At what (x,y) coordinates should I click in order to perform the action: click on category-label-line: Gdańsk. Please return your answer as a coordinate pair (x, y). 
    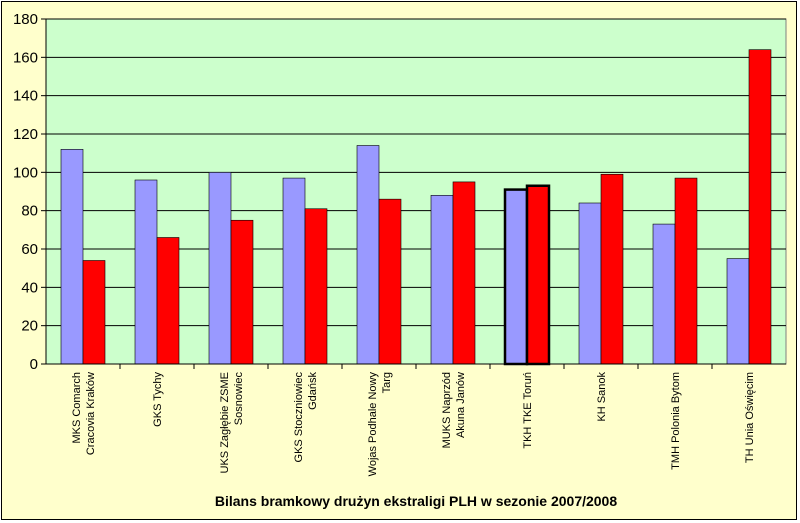
    Looking at the image, I should click on (313, 391).